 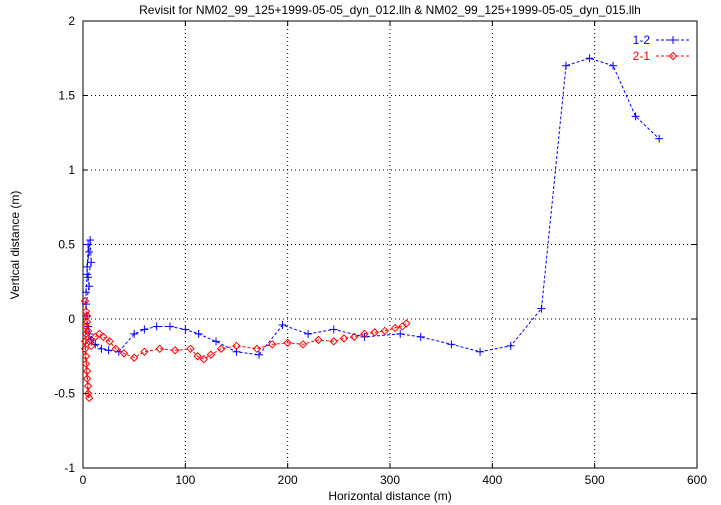 I want to click on y-tick-label: 0.5, so click(x=66, y=245).